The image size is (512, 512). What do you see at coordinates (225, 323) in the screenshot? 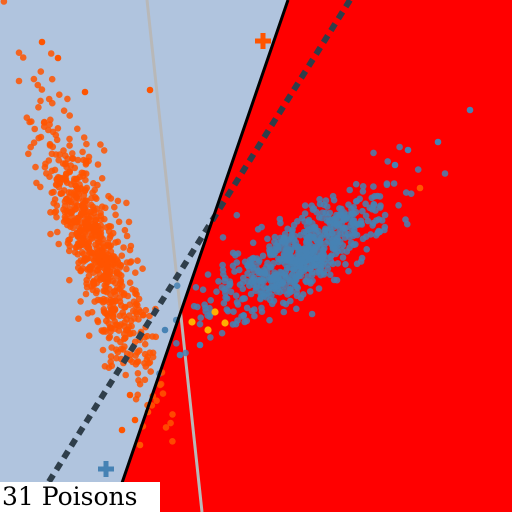
I see `poison-point` at bounding box center [225, 323].